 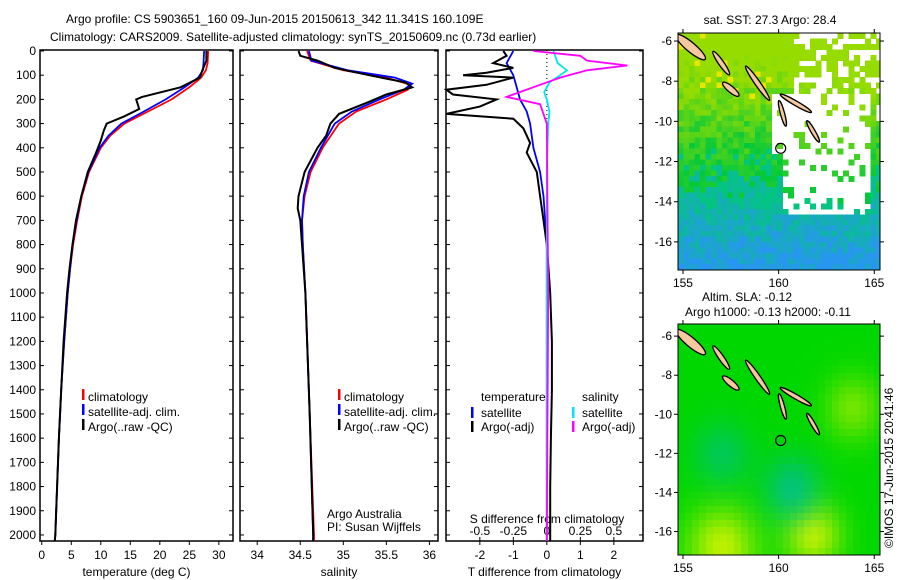 What do you see at coordinates (301, 555) in the screenshot?
I see `x-tick-label: 34.5` at bounding box center [301, 555].